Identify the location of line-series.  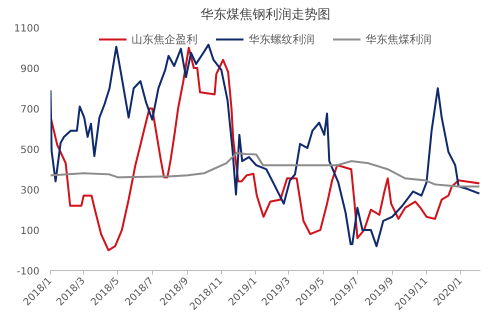
(265, 170).